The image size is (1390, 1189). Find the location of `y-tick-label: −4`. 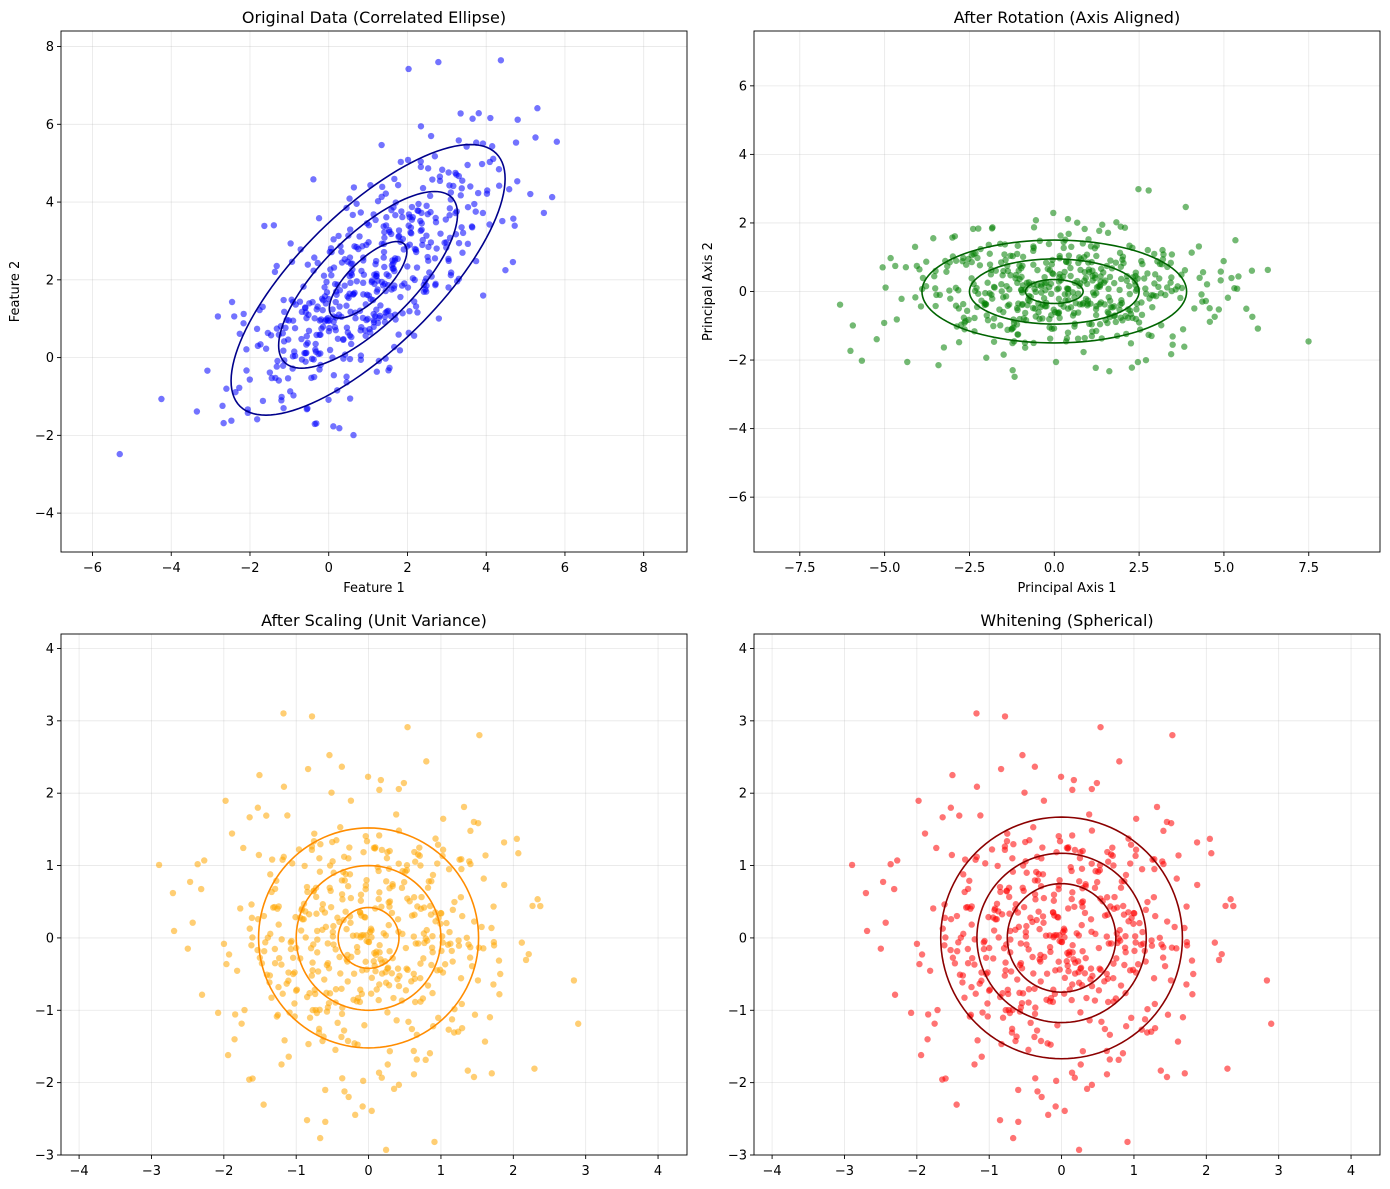

y-tick-label: −4 is located at coordinates (44, 514).